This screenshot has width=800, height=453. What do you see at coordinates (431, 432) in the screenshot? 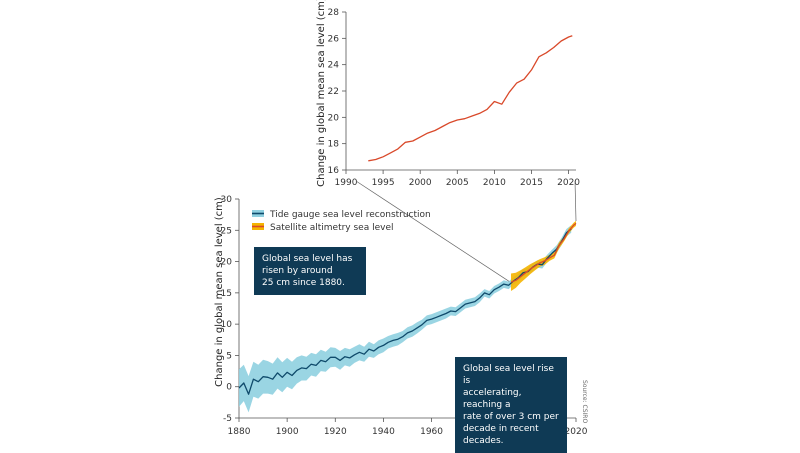
I see `main-x-tick-label: 1960` at bounding box center [431, 432].